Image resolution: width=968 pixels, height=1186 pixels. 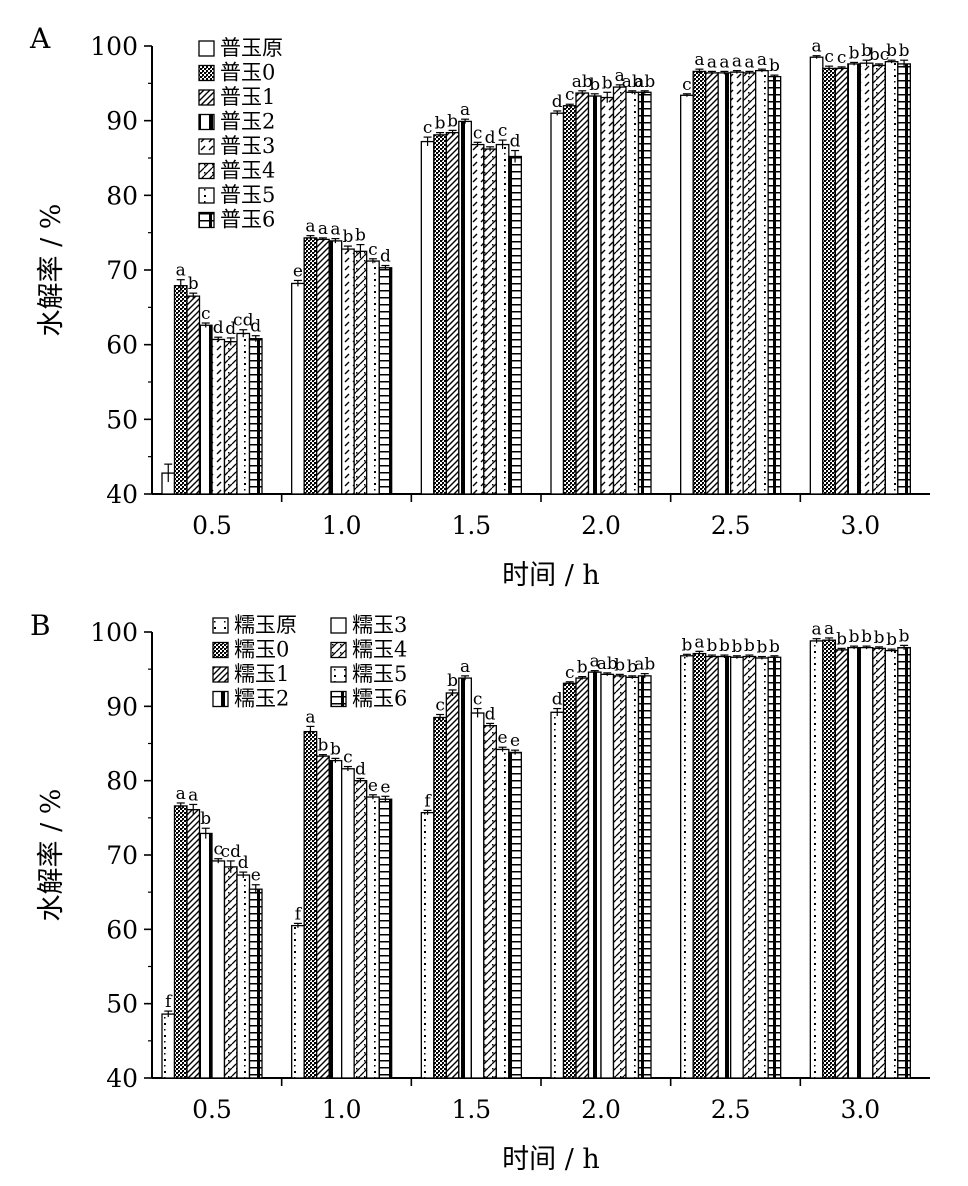 What do you see at coordinates (122, 1004) in the screenshot?
I see `y-tick-label: 50` at bounding box center [122, 1004].